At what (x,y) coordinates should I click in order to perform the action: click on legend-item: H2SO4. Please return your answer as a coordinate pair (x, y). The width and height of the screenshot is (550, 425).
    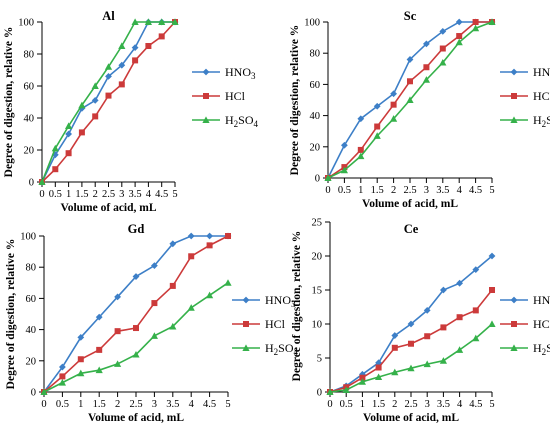
    Looking at the image, I should click on (525, 349).